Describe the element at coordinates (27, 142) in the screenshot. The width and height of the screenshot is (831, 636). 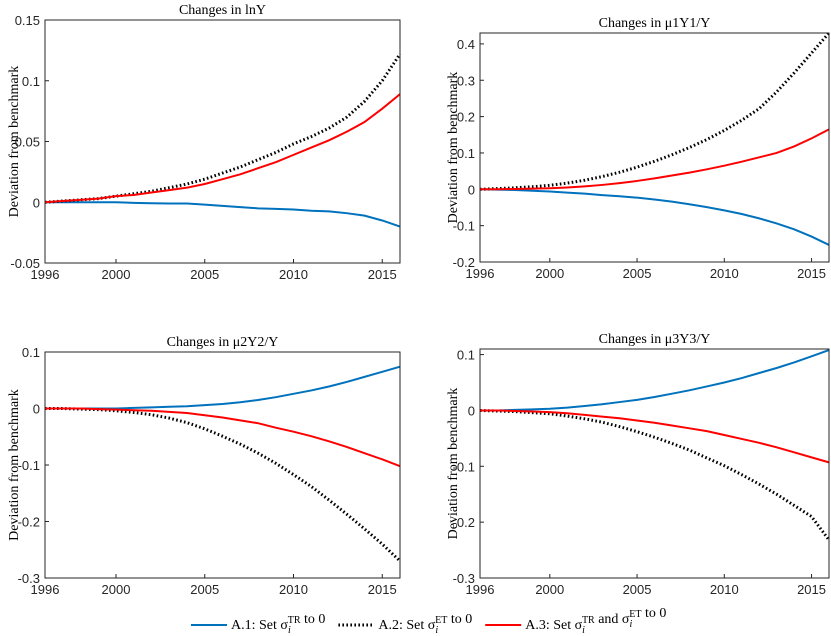
I see `y-tick-label: 0.05` at that location.